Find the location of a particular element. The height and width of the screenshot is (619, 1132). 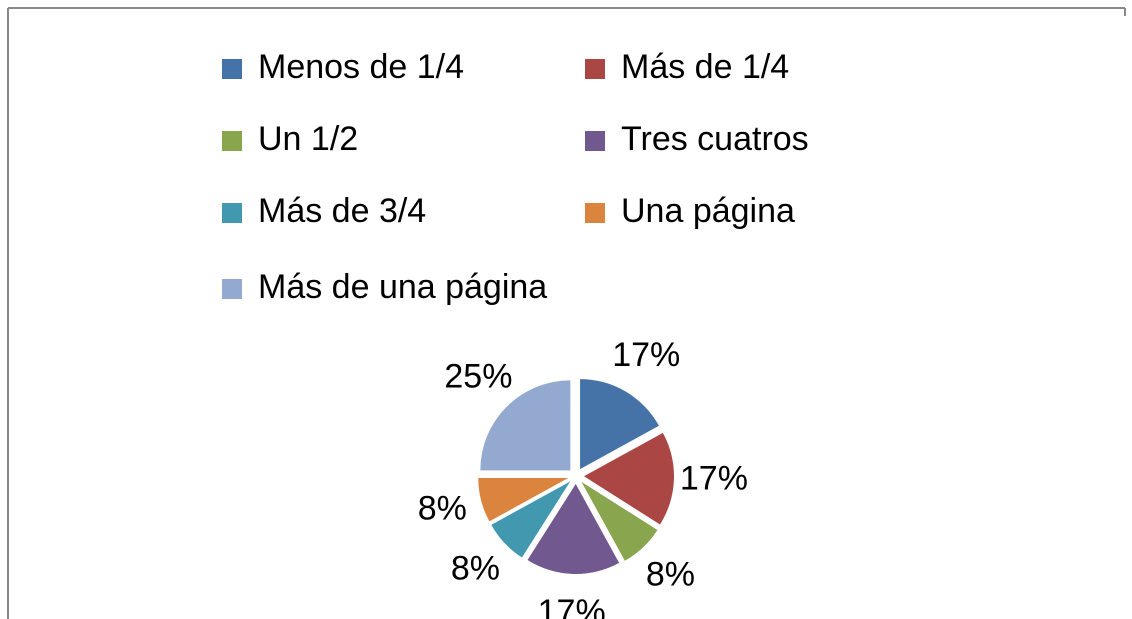

legend-label: Una página is located at coordinates (708, 211).